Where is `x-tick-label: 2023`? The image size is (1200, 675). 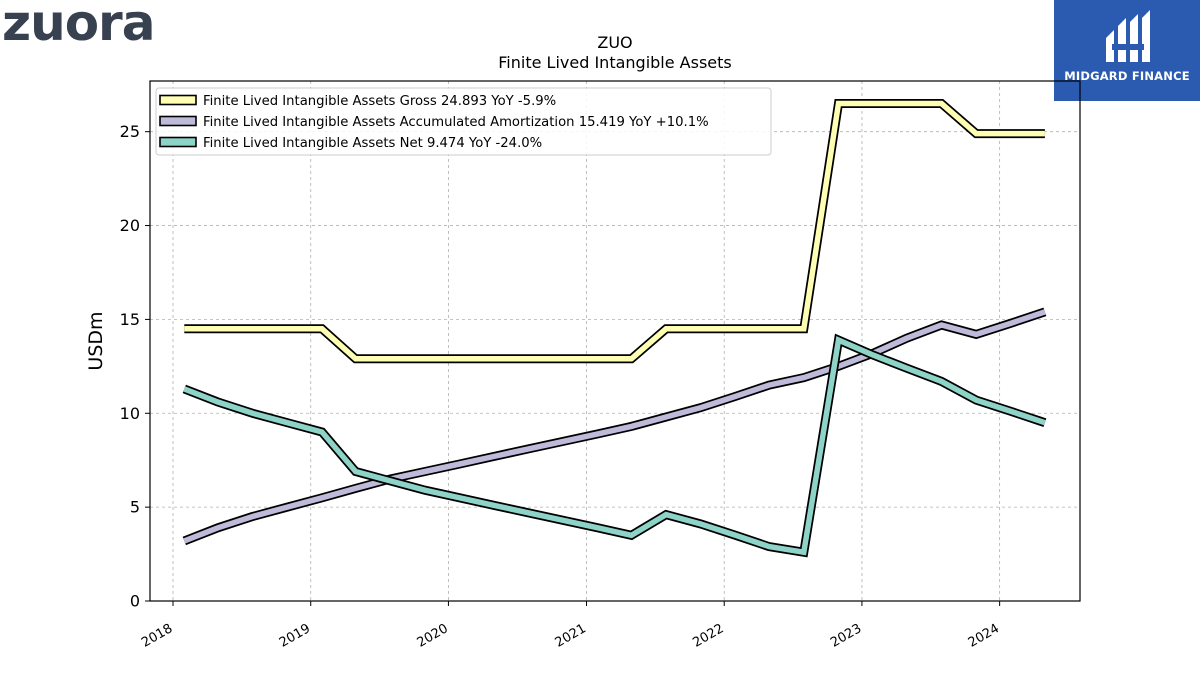
x-tick-label: 2023 is located at coordinates (846, 636).